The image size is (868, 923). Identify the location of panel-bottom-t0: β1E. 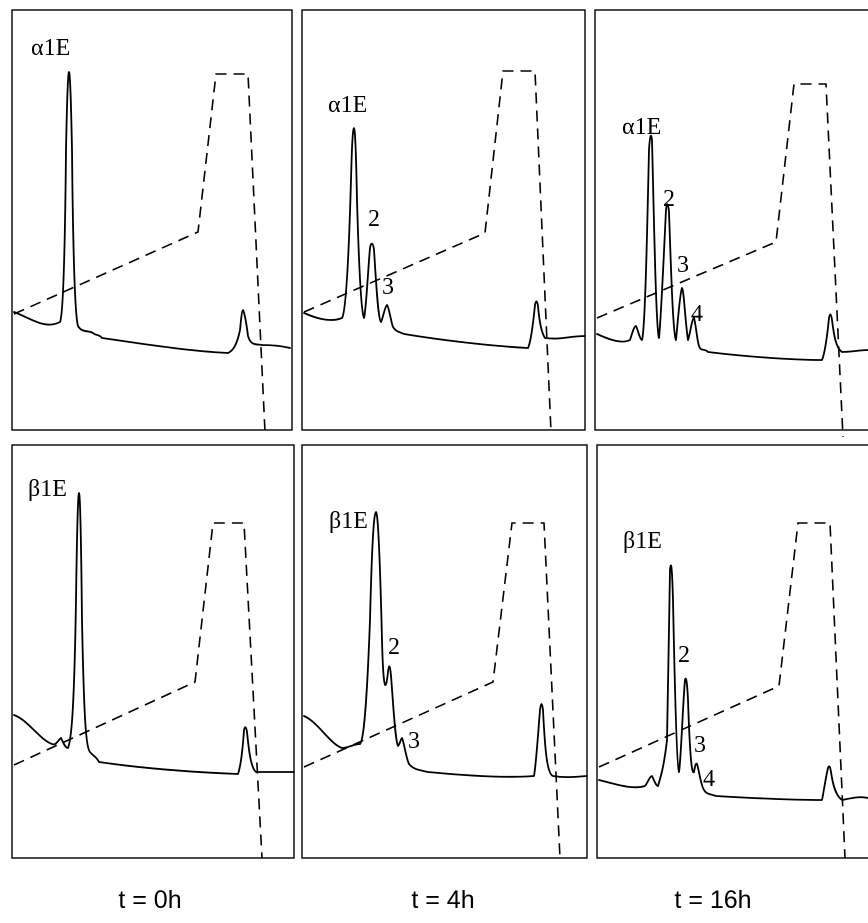
(153, 651).